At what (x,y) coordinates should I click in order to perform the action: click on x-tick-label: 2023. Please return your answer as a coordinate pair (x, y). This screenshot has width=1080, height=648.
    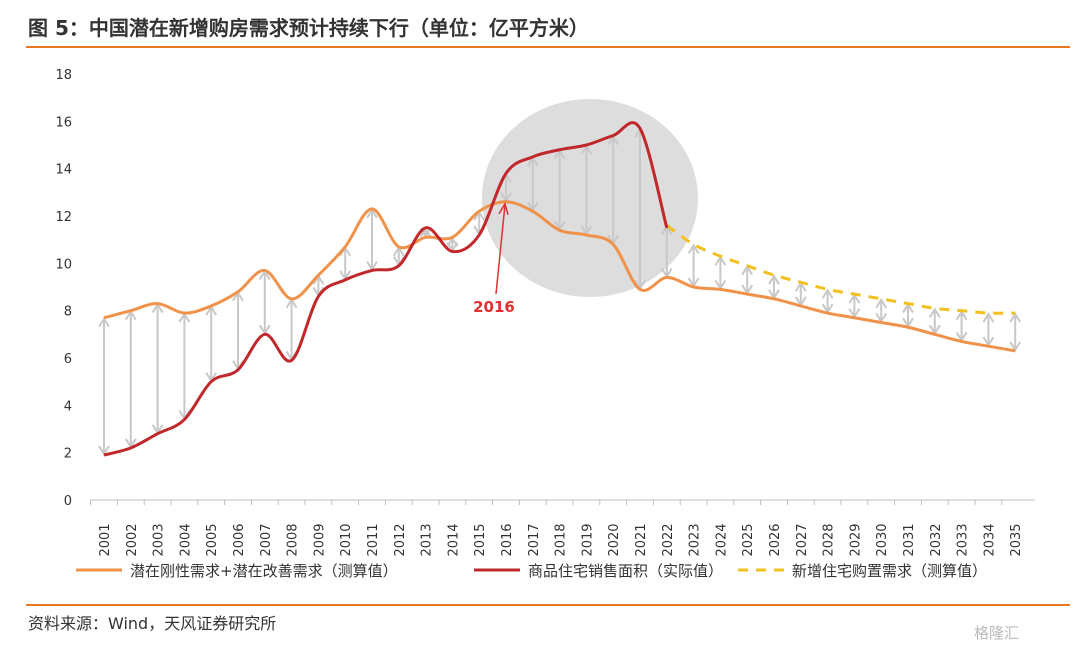
    Looking at the image, I should click on (695, 539).